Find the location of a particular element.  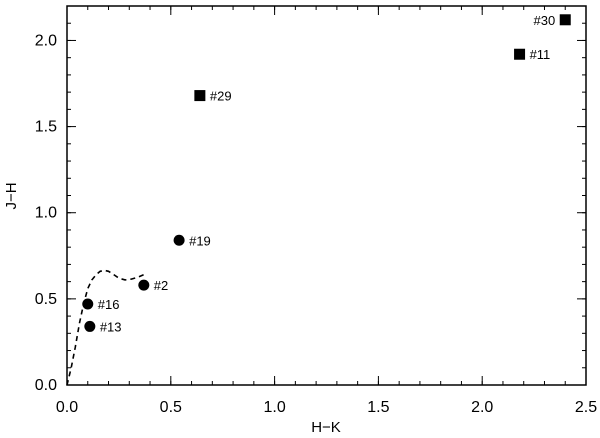

y-tick-label: 2.0 is located at coordinates (46, 40).